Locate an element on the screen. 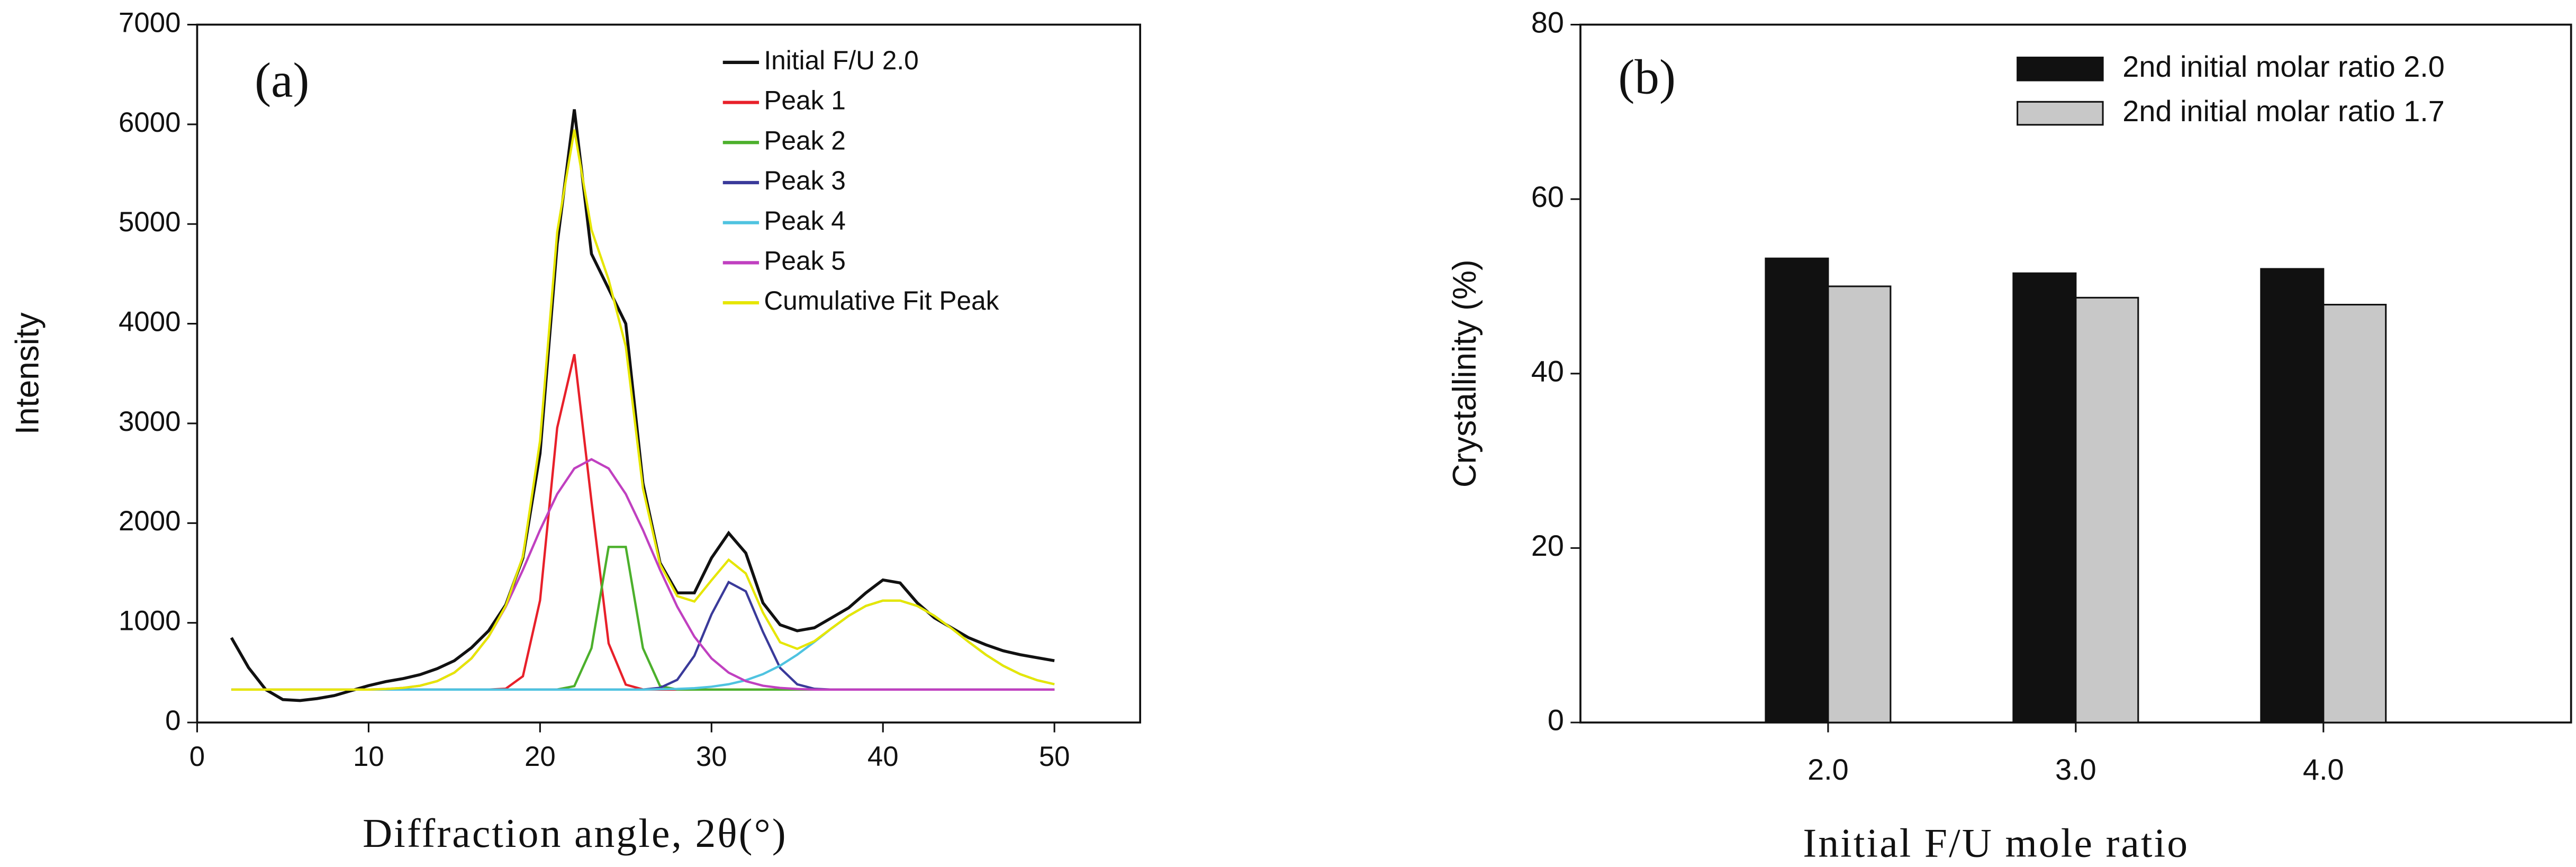 This screenshot has width=2576, height=867. legend-label: Cumulative Fit Peak is located at coordinates (881, 301).